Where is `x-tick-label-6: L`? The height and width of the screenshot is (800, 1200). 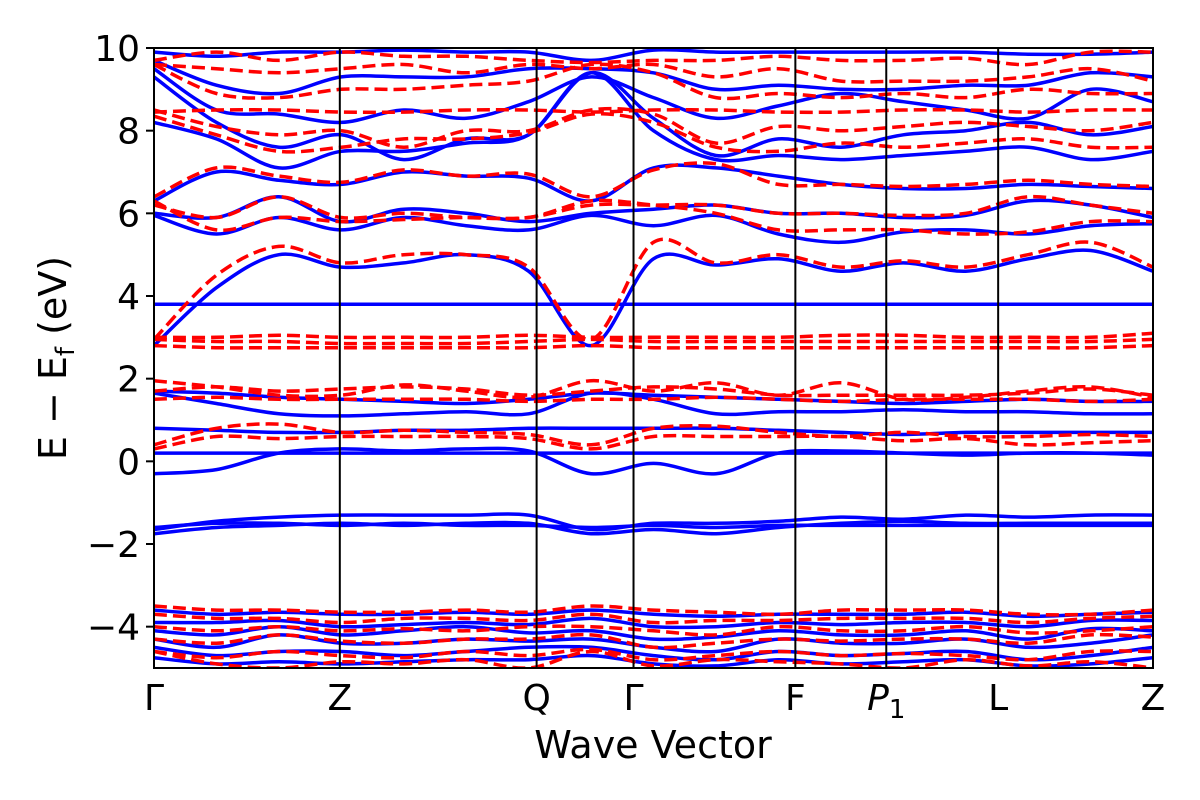
x-tick-label-6: L is located at coordinates (998, 698).